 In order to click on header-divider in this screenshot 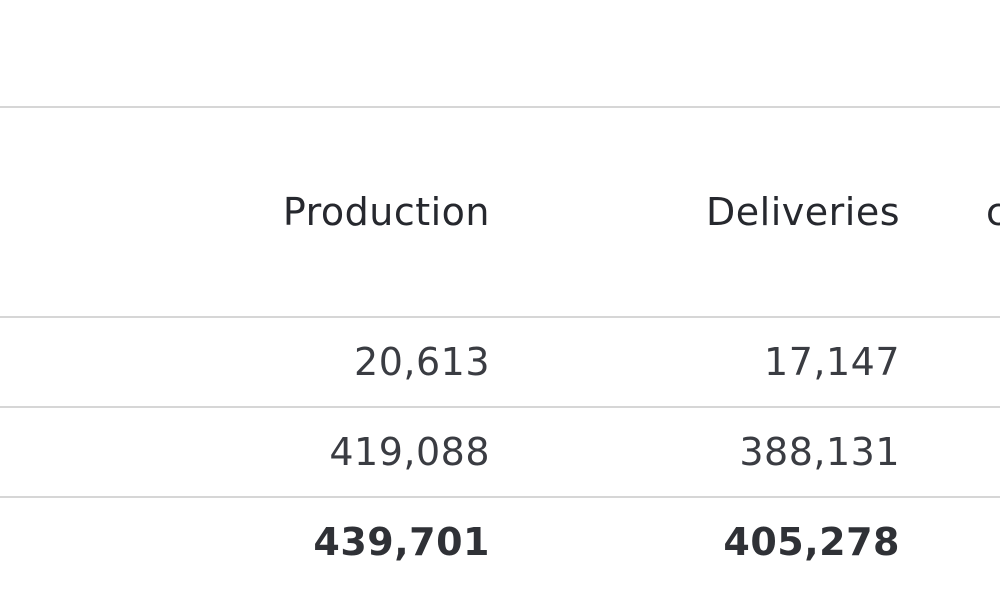, I will do `click(500, 317)`.